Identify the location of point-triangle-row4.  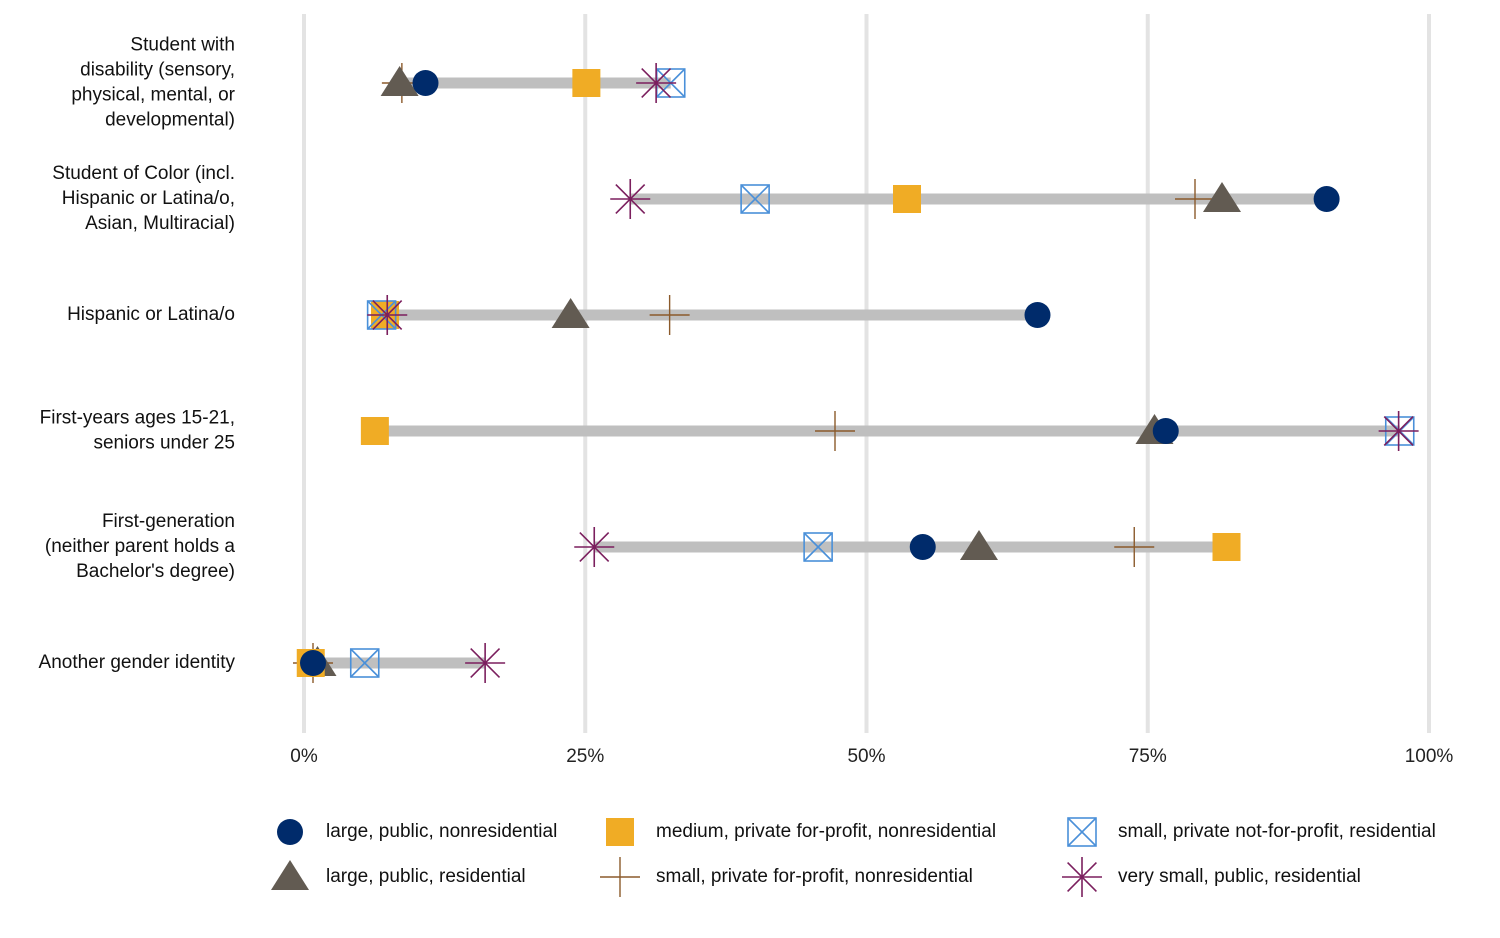
(979, 545).